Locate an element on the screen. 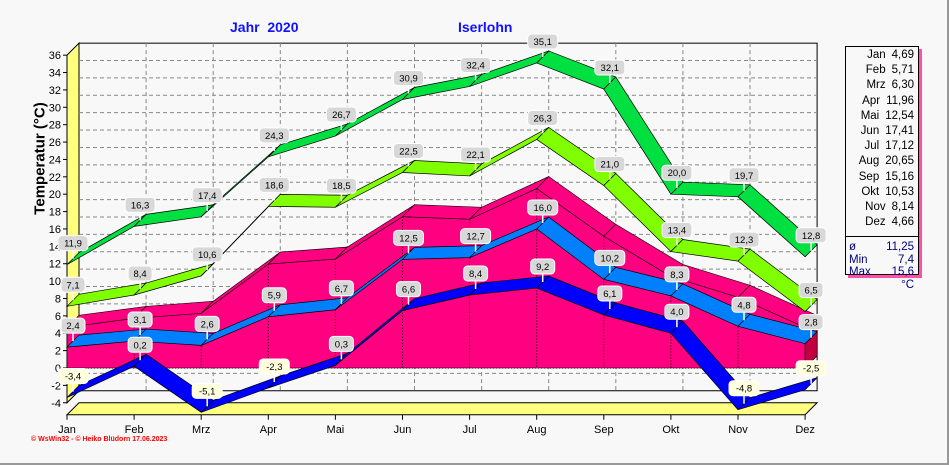 The width and height of the screenshot is (949, 465). data-label: 2,8 is located at coordinates (811, 326).